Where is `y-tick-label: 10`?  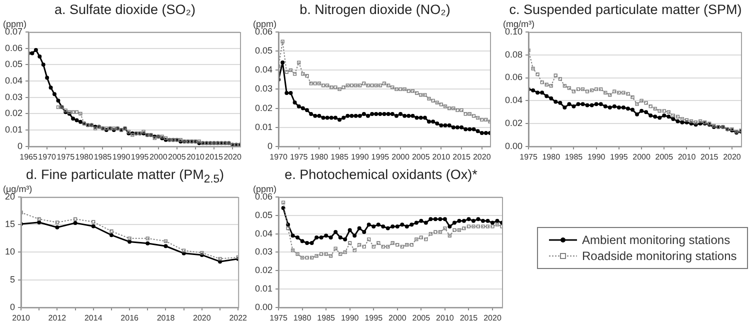
y-tick-label: 10 is located at coordinates (10, 251).